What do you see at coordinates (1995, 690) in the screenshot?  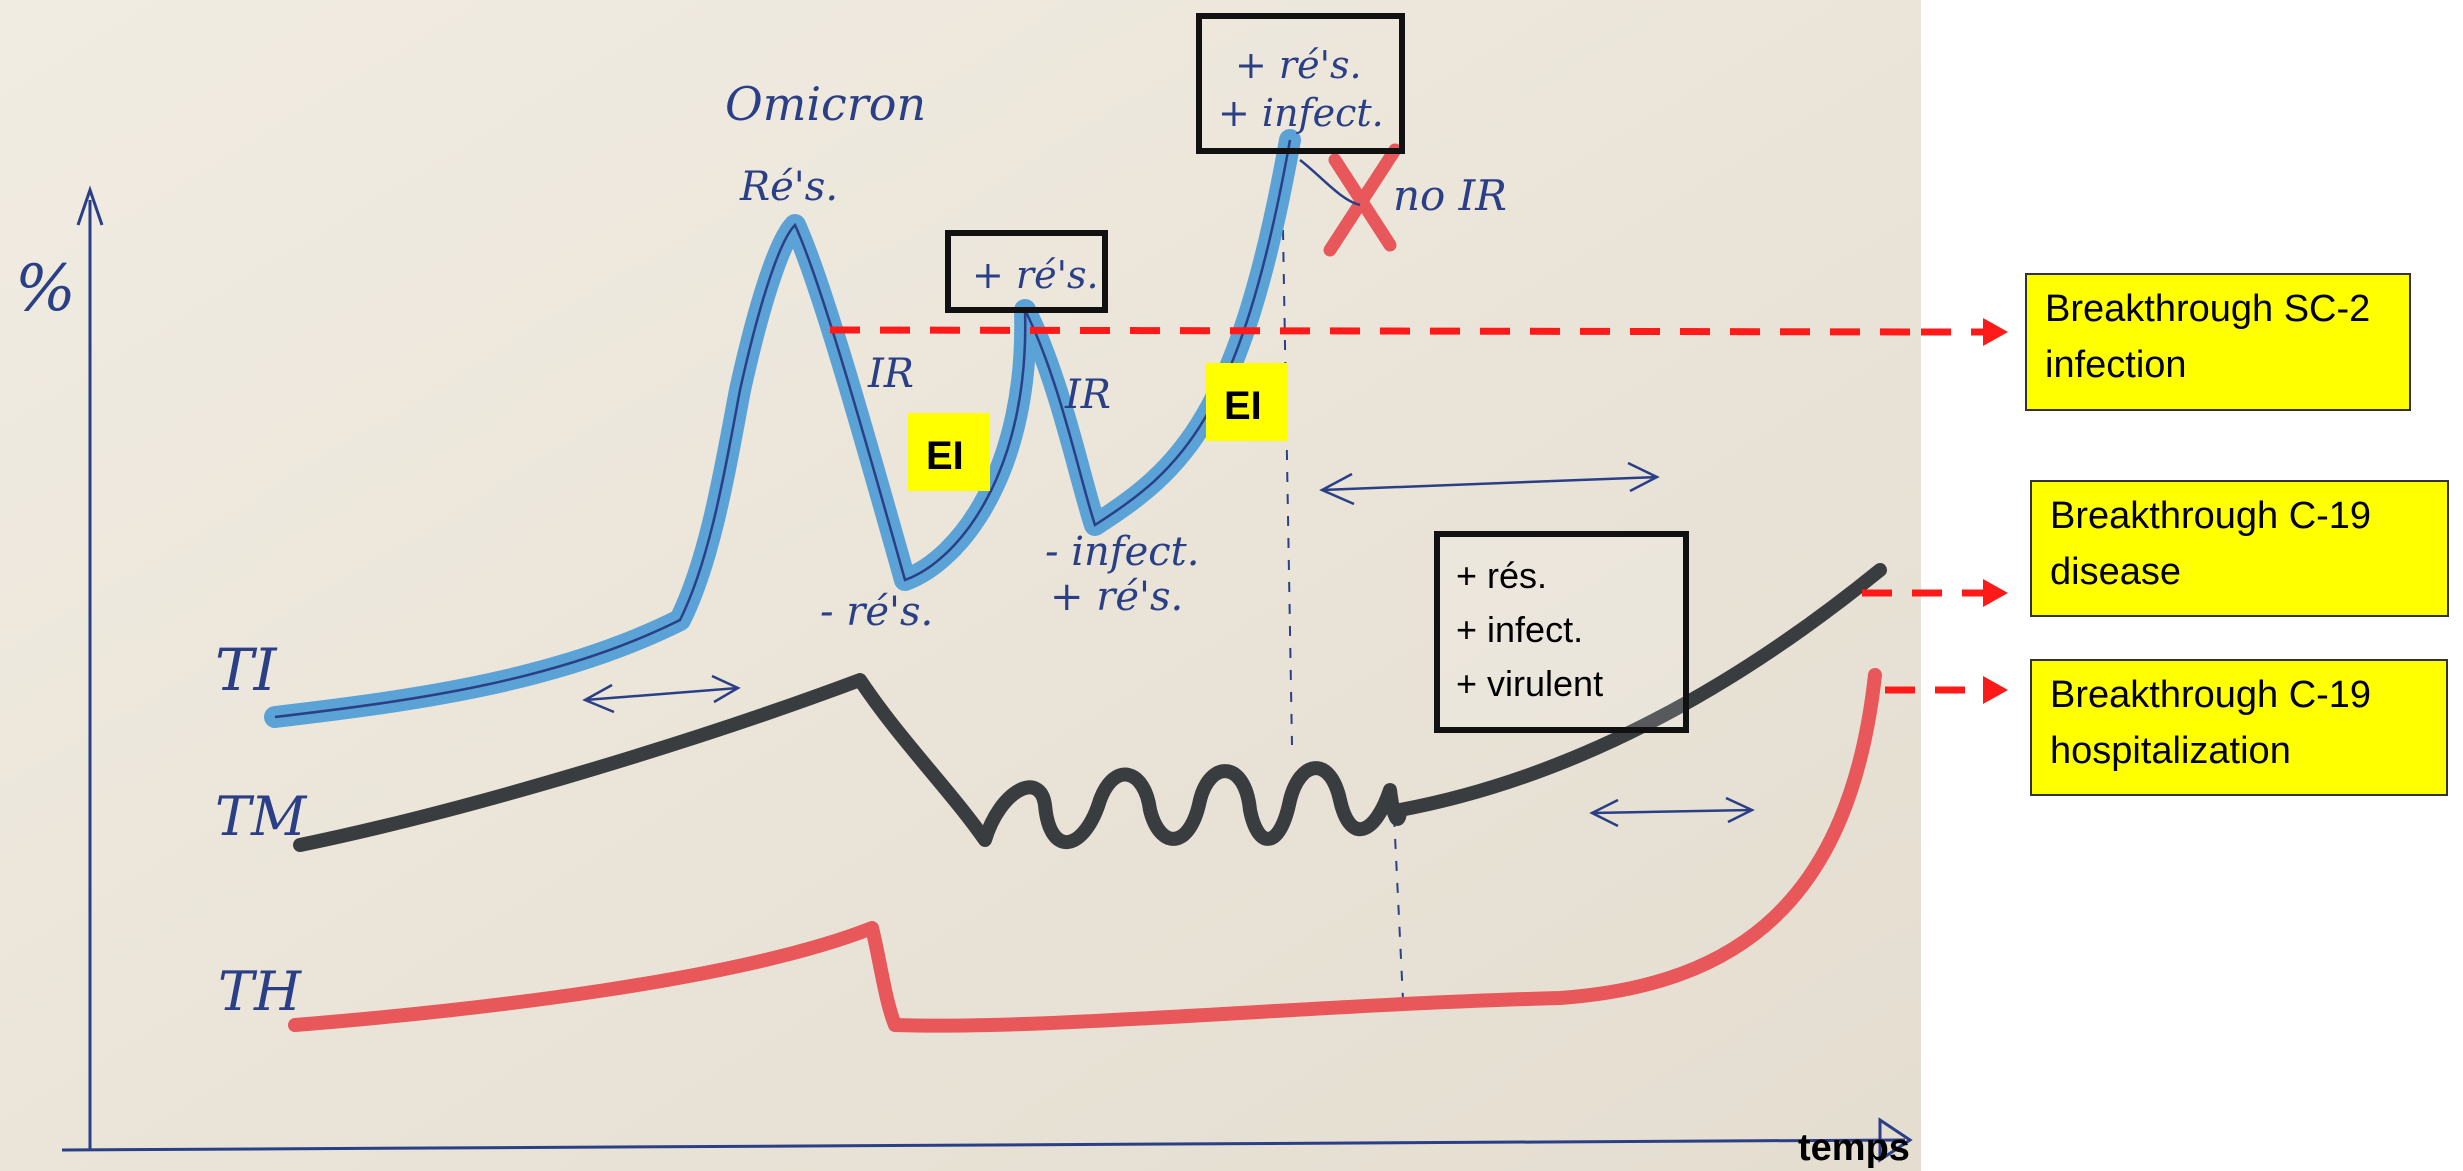 I see `arrow-hospitalization-head-icon` at bounding box center [1995, 690].